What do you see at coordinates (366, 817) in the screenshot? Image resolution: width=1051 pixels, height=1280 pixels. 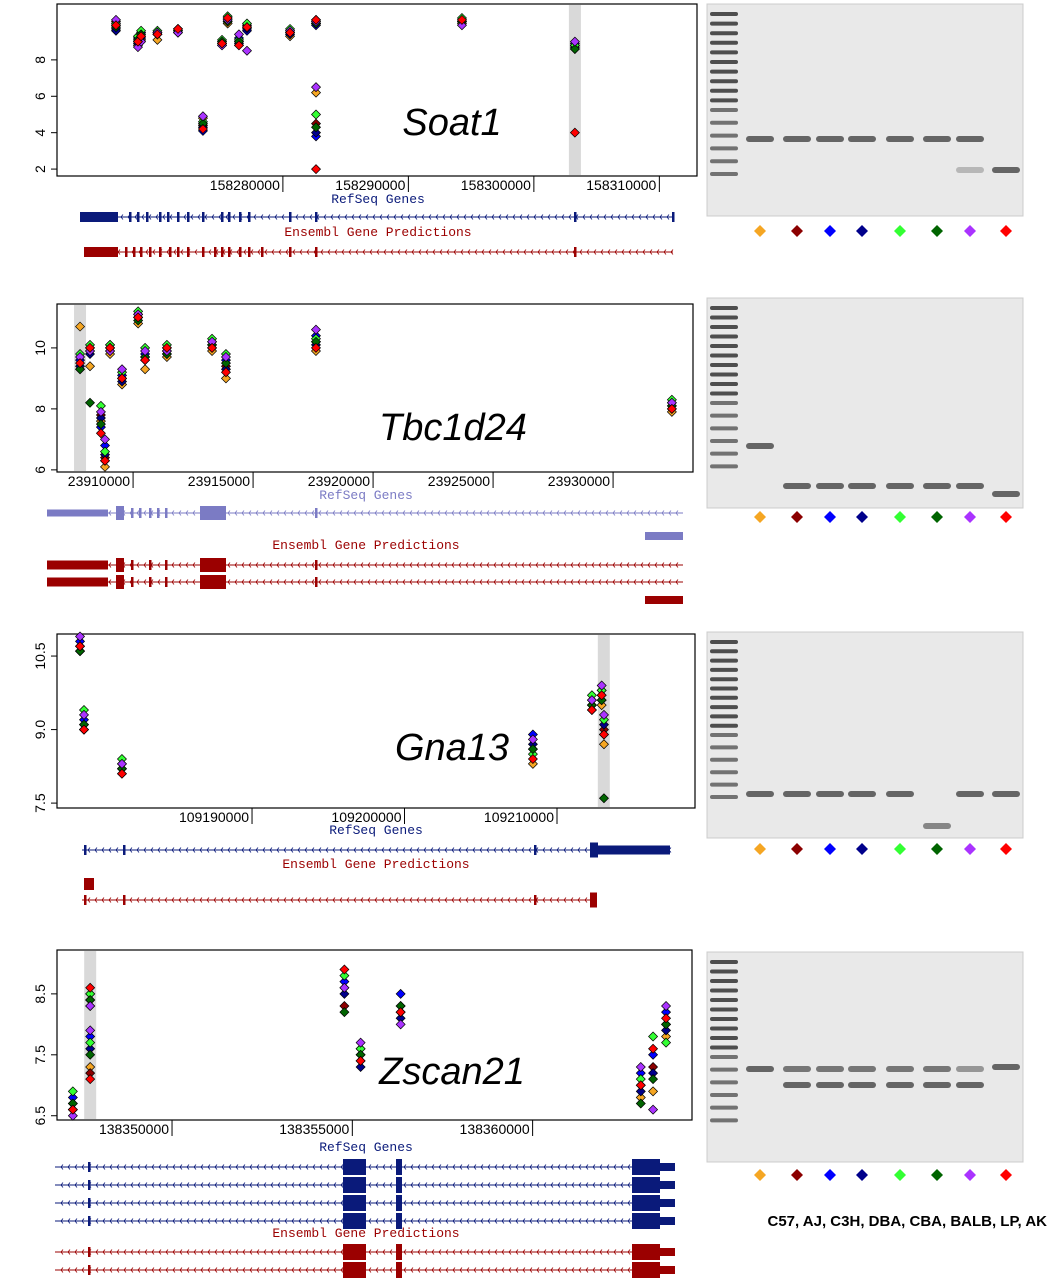 I see `x-tick-label: 109200000` at bounding box center [366, 817].